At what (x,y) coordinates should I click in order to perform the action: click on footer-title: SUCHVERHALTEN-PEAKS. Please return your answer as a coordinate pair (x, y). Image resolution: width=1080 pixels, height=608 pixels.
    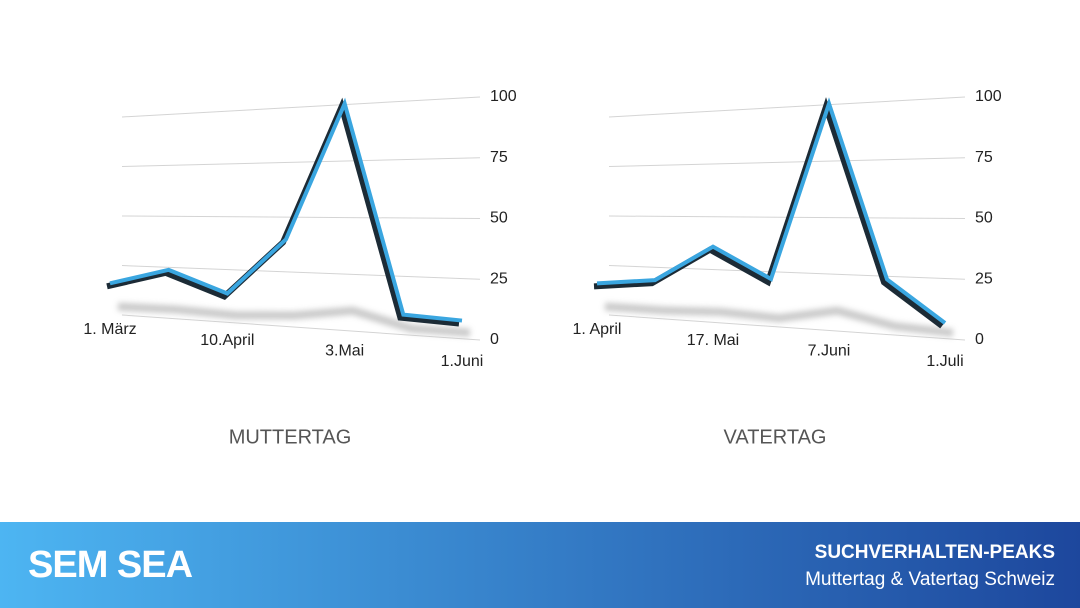
    Looking at the image, I should click on (935, 552).